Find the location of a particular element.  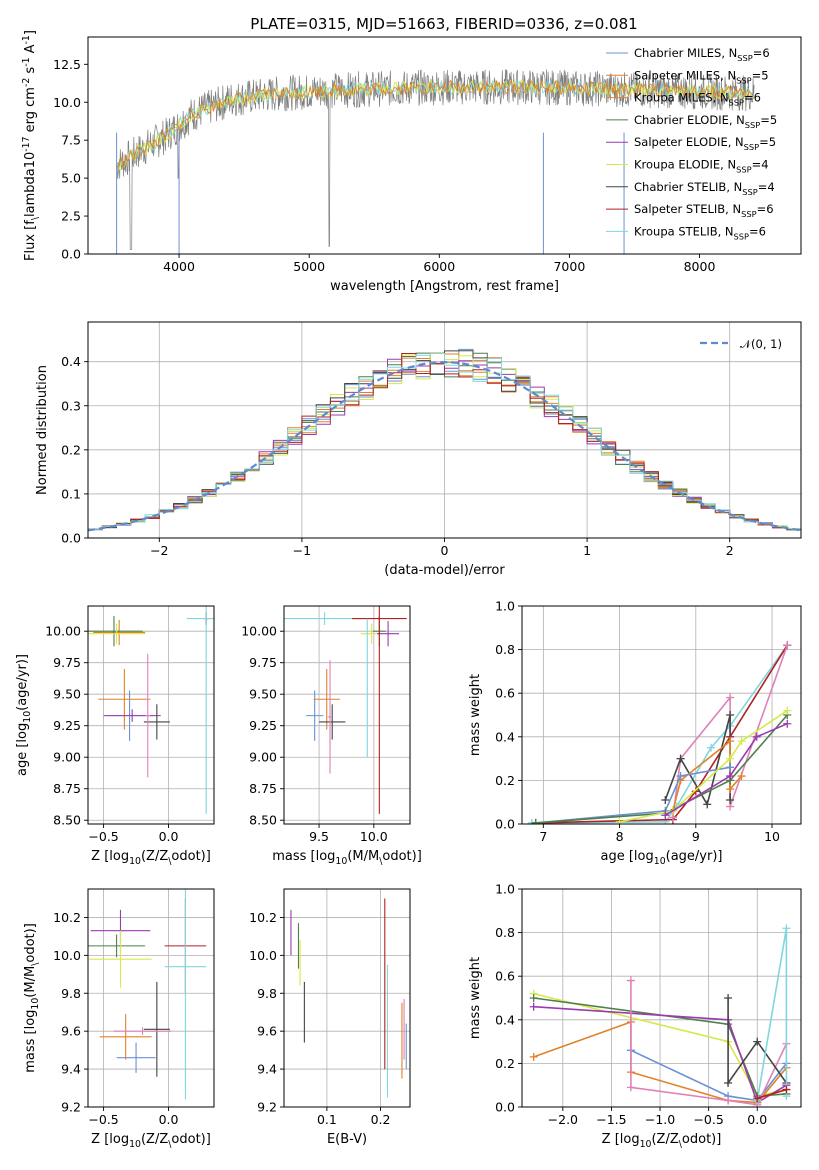

text-fragment: Normed distribution is located at coordinates (42, 430).